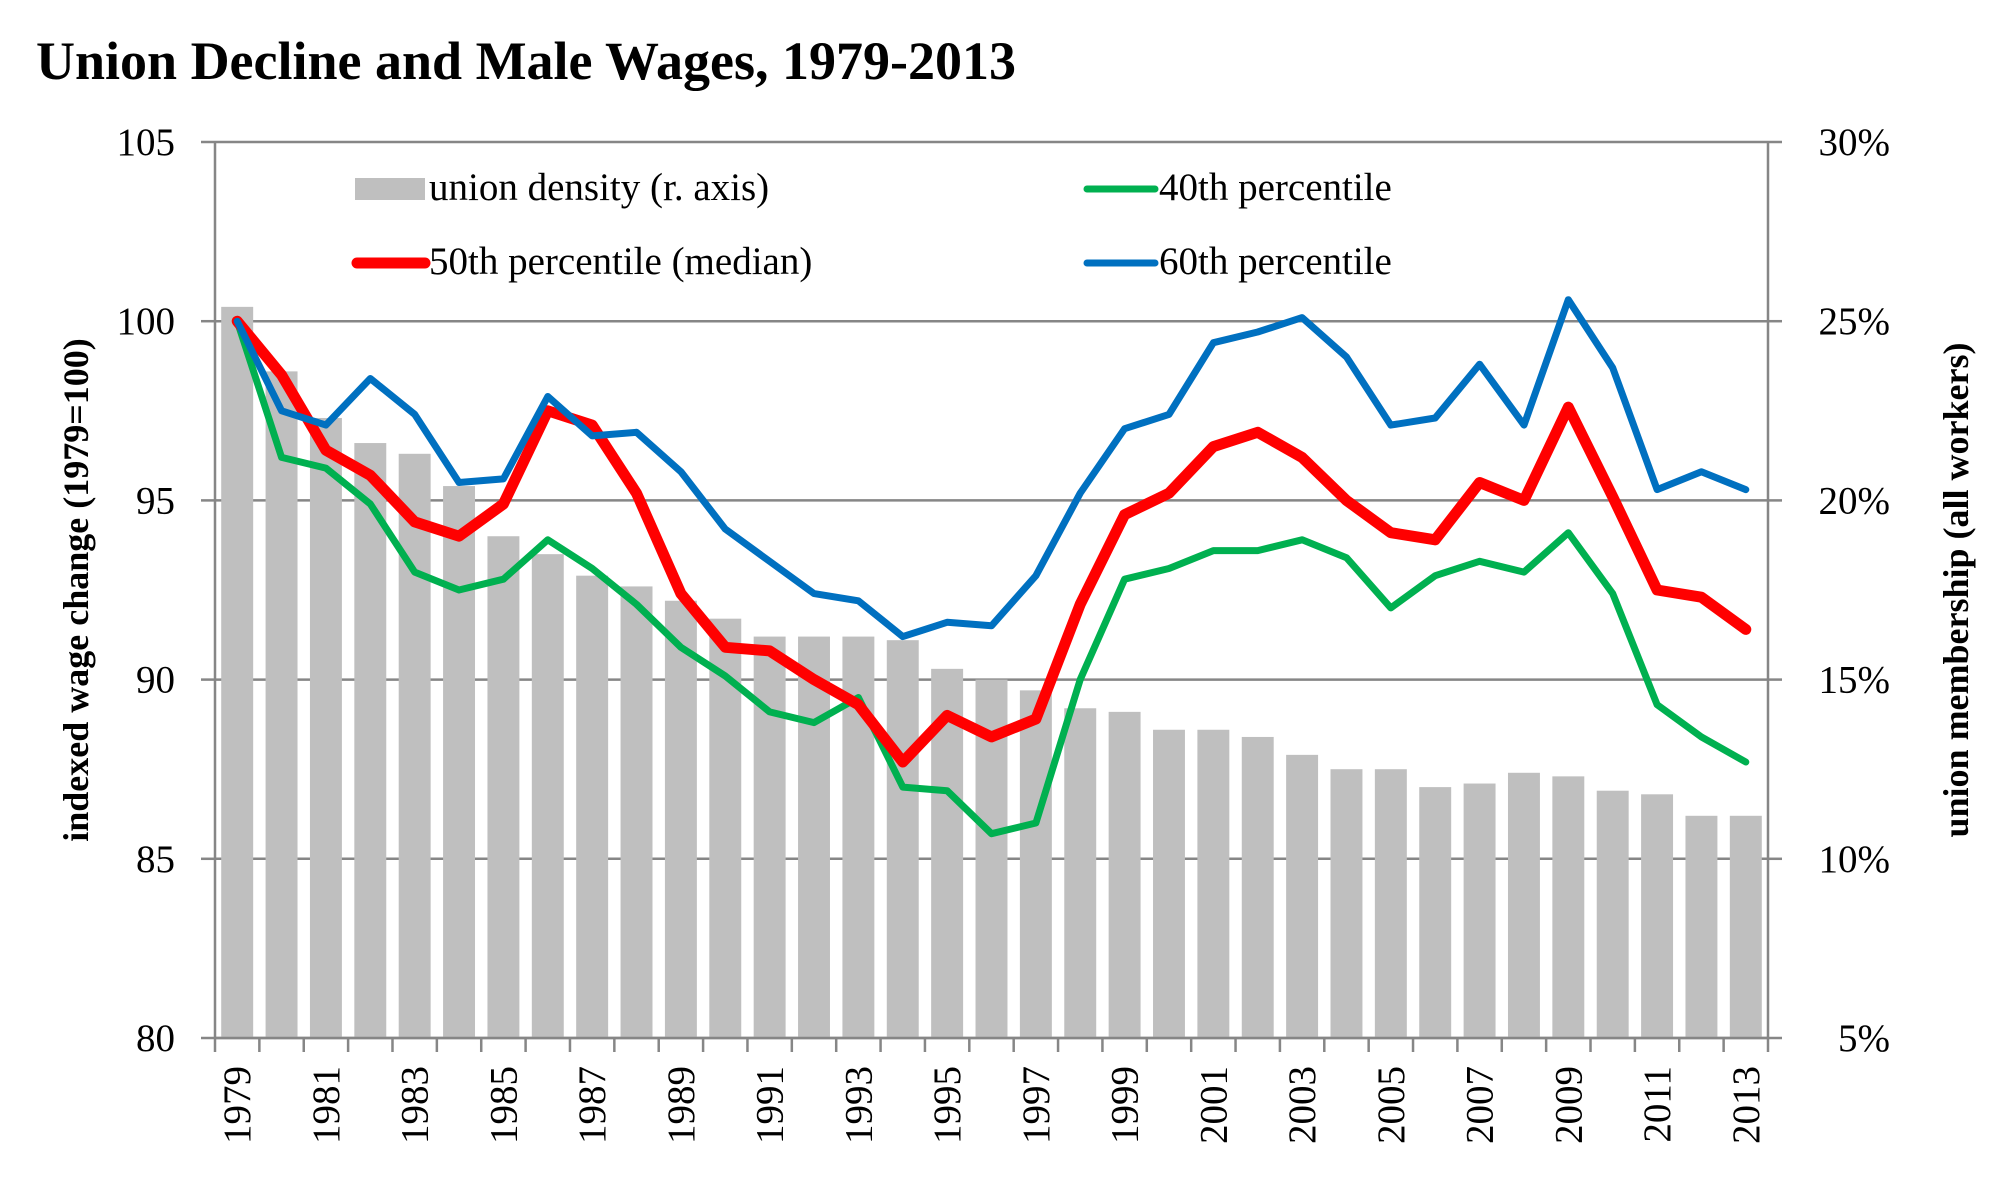 Image resolution: width=2000 pixels, height=1180 pixels. Describe the element at coordinates (155, 500) in the screenshot. I see `y-tick-label: 95` at that location.